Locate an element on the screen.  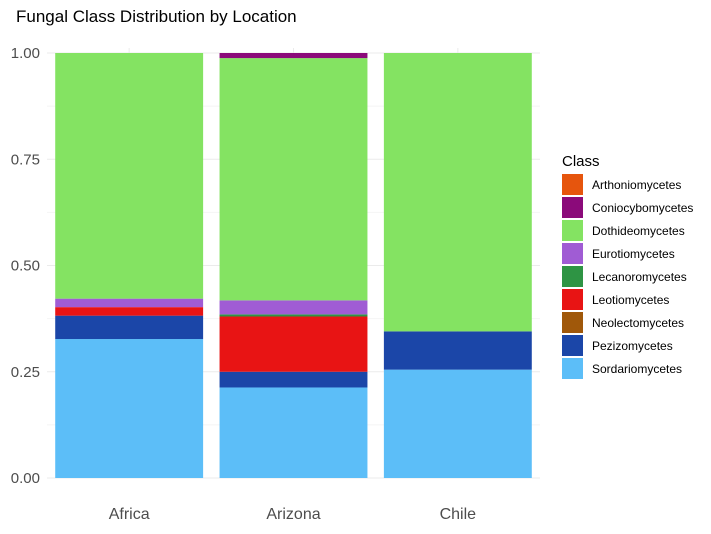
legend-label: Pezizomycetes is located at coordinates (632, 346).